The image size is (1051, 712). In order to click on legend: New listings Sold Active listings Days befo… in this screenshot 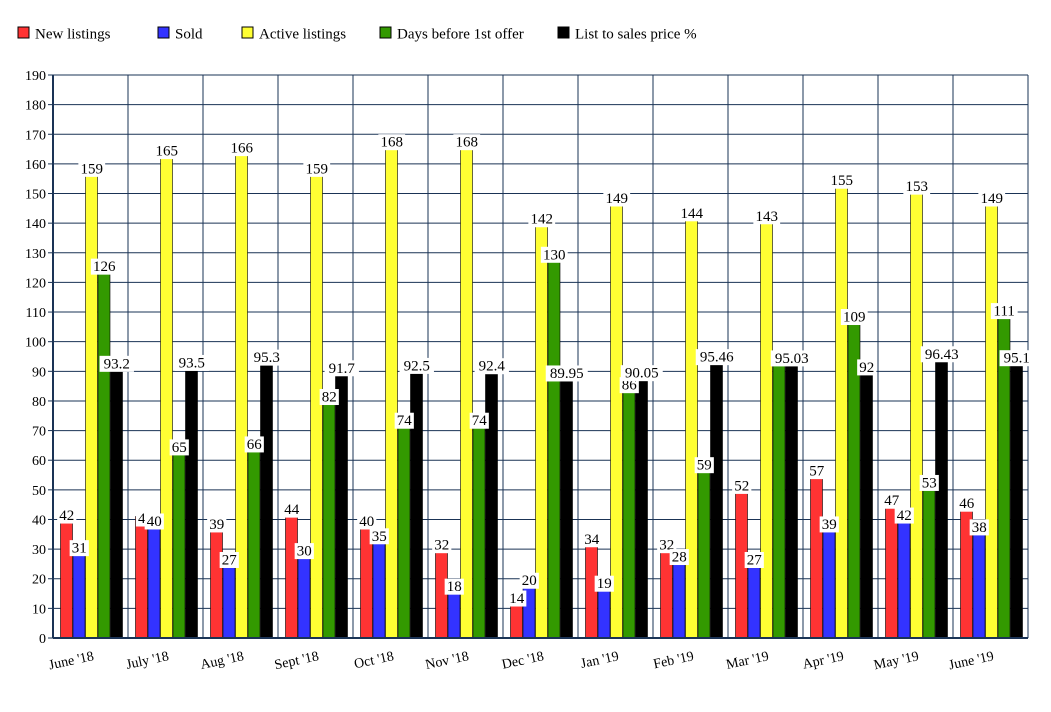, I will do `click(357, 34)`.